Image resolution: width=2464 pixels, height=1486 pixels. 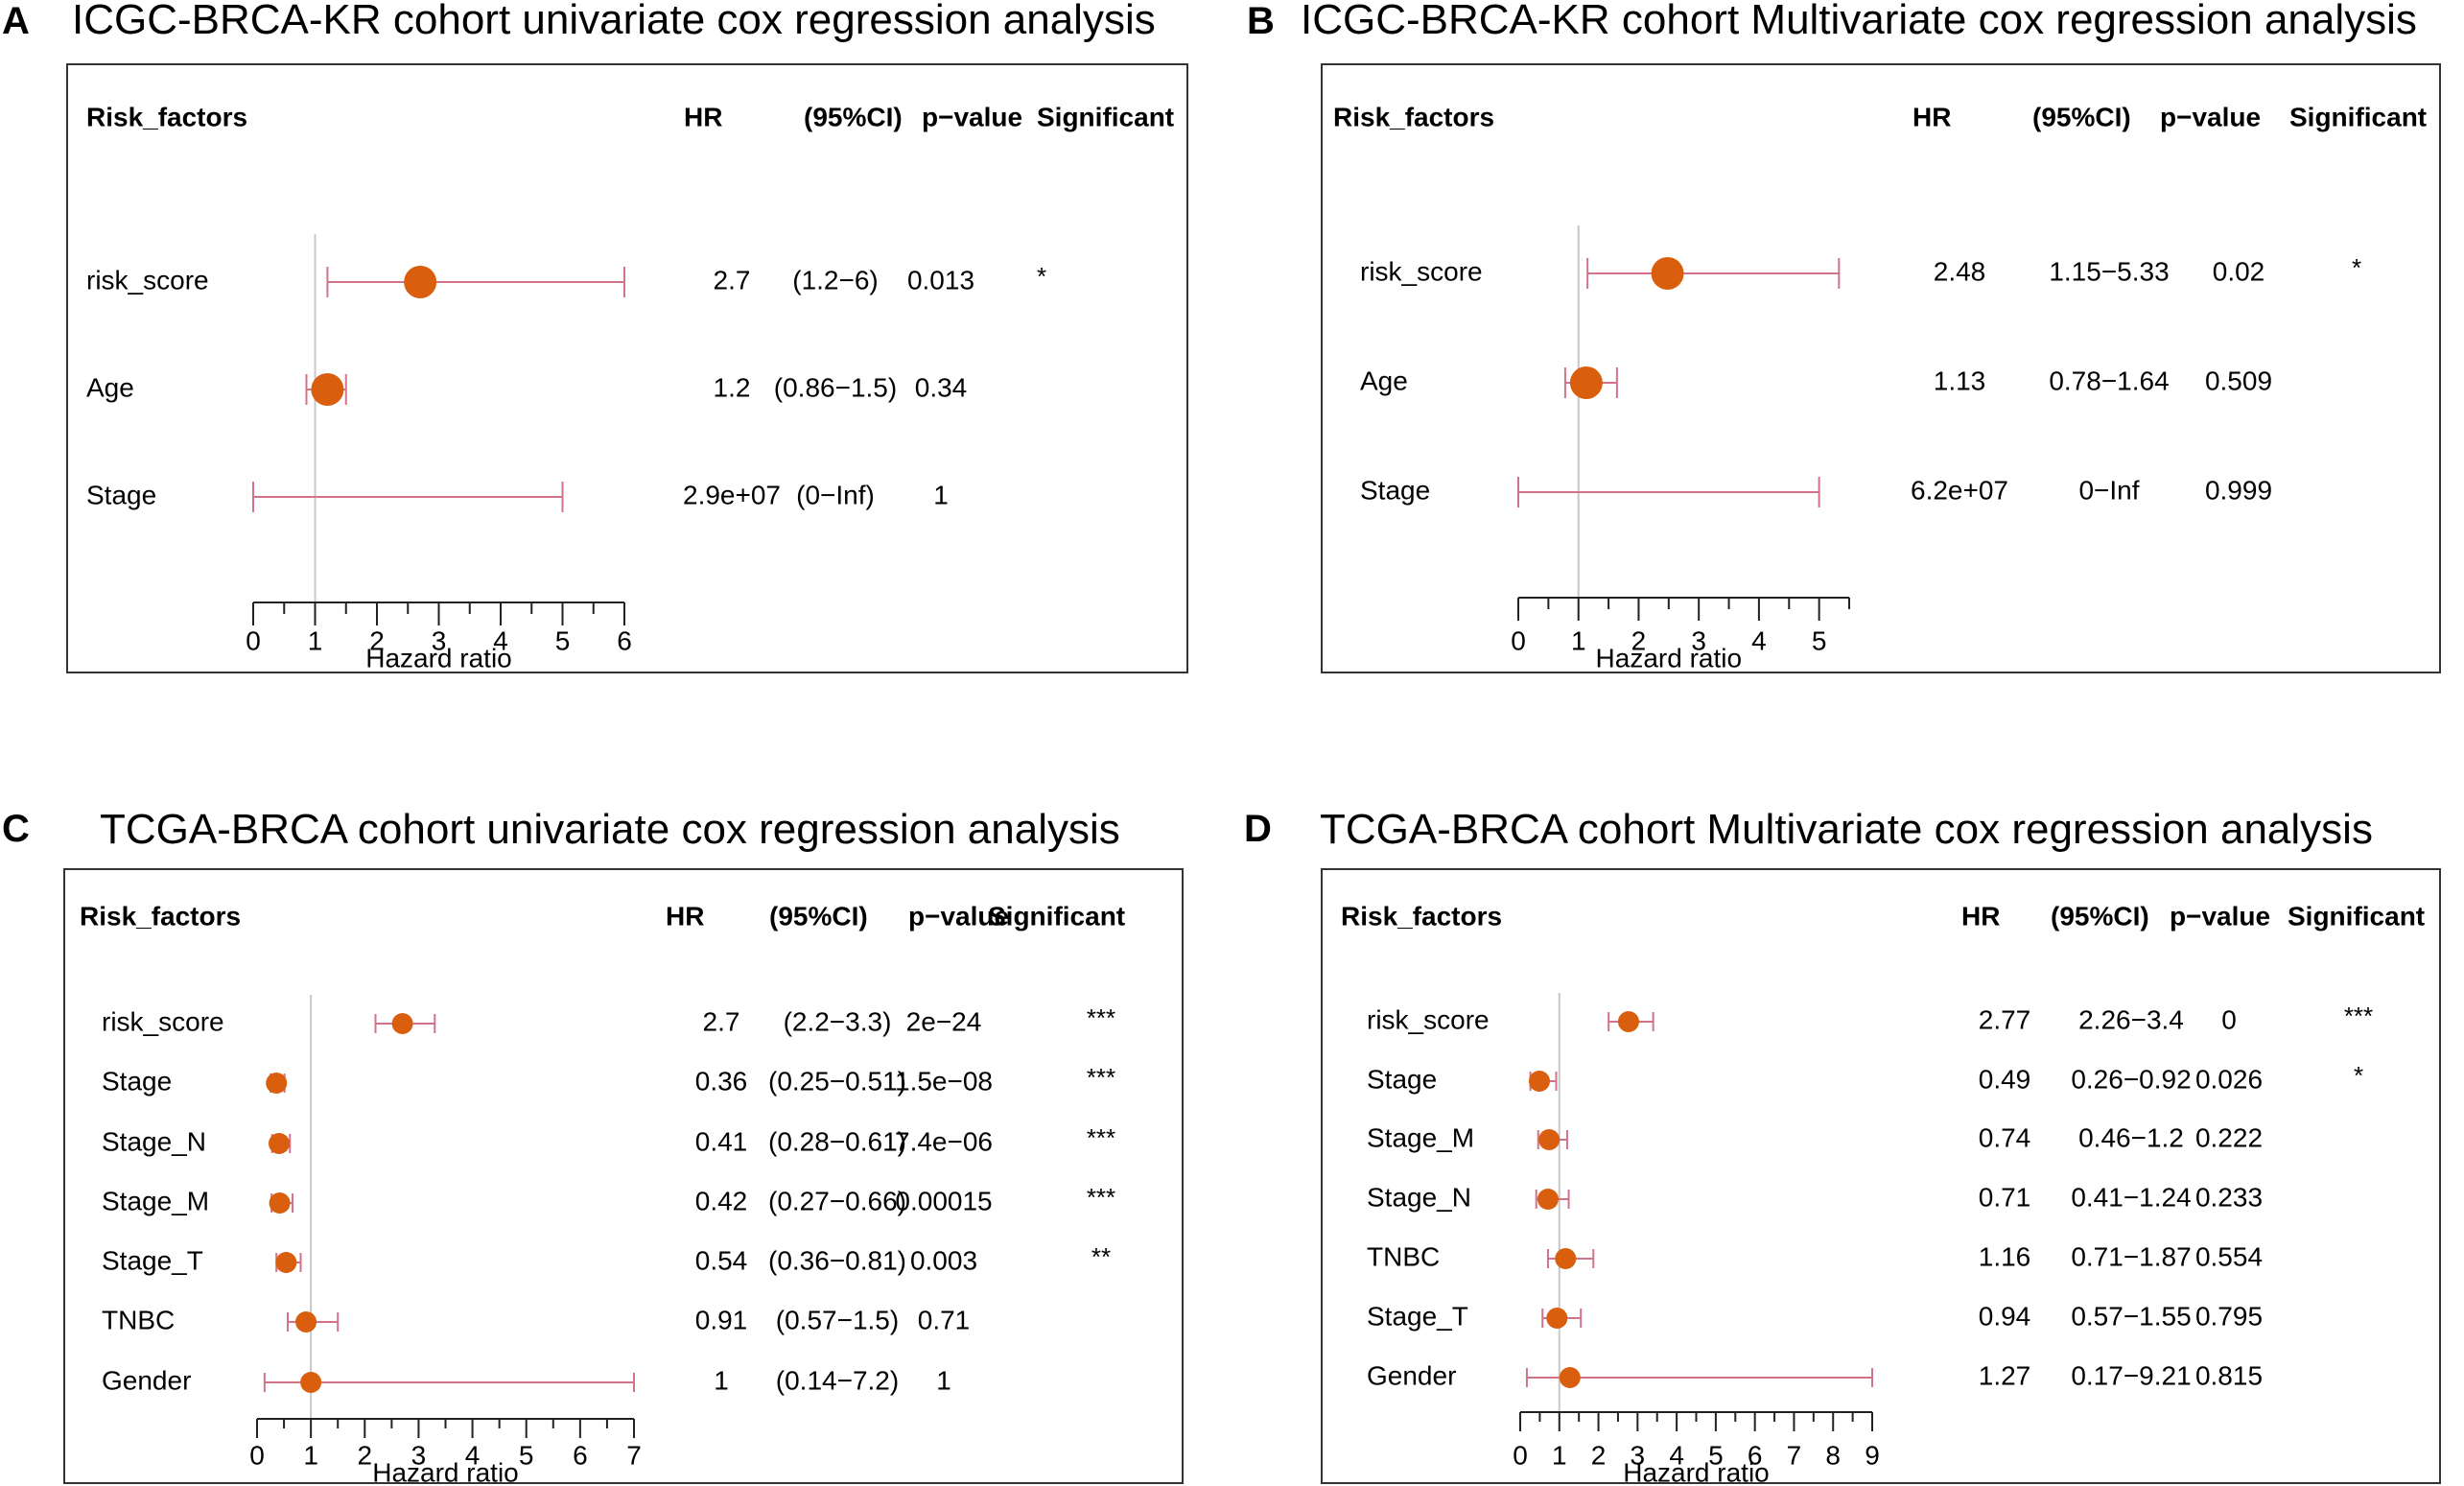 I want to click on p-value: 0.02, so click(x=2239, y=271).